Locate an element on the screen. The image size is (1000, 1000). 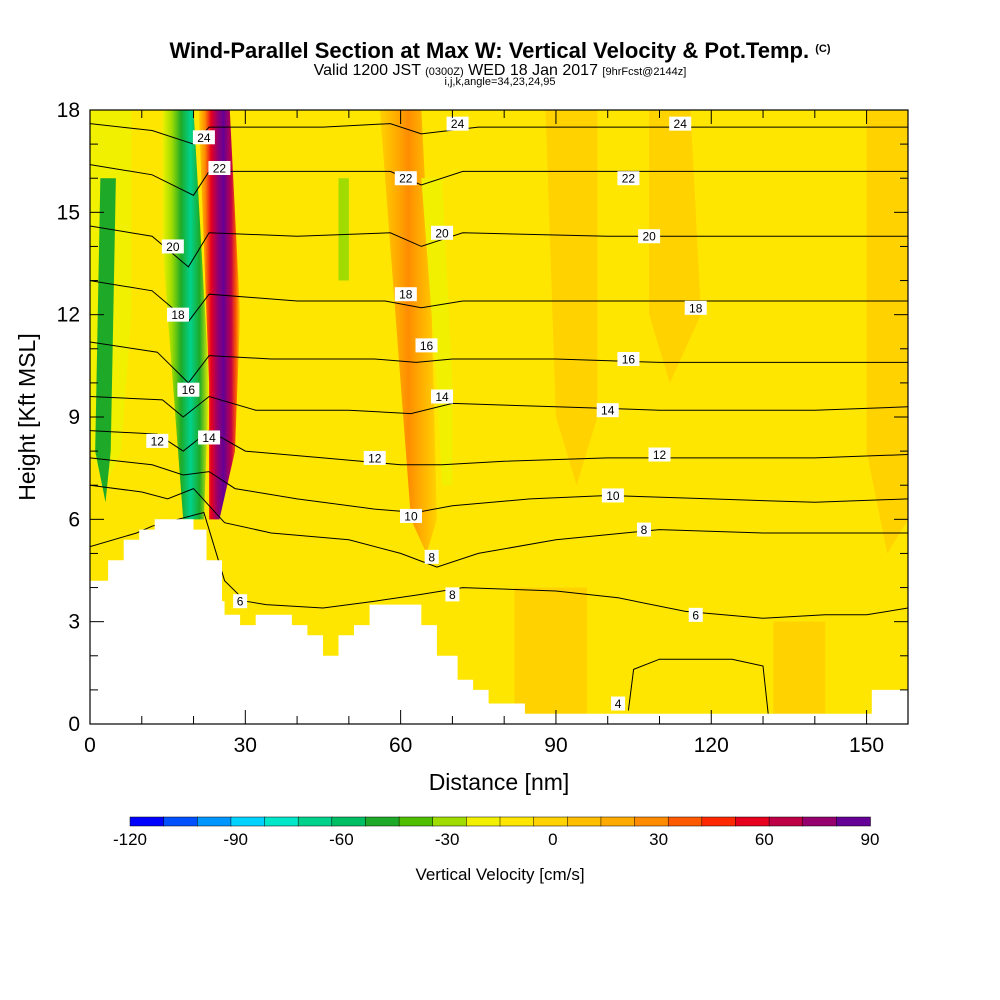
x-tick-label: 60 is located at coordinates (400, 745).